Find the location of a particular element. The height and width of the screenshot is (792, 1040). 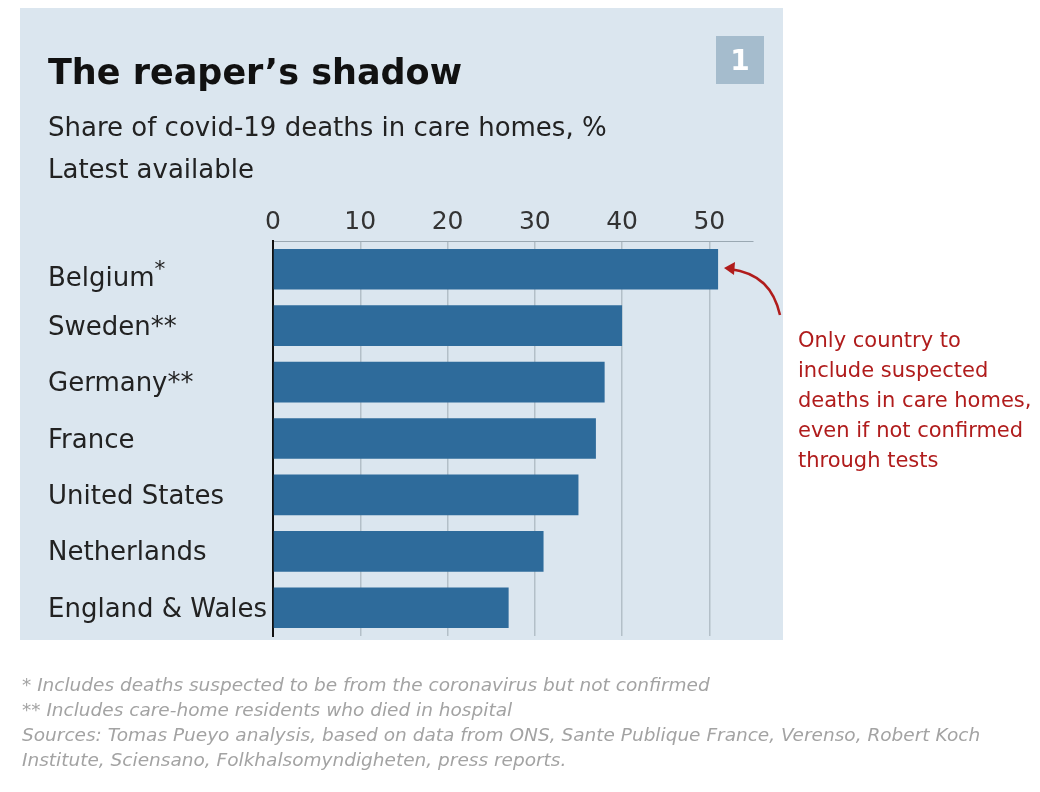

chart-title: The reaper’s shadow is located at coordinates (255, 72).